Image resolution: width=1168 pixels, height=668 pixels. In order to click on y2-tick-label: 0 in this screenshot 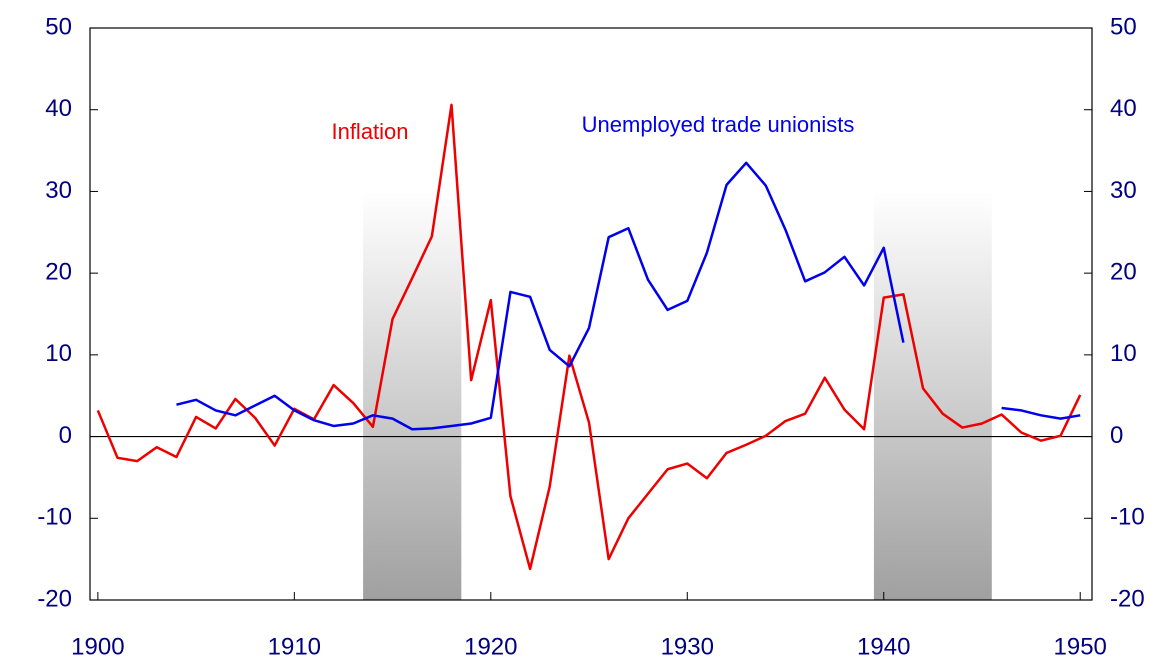, I will do `click(1116, 435)`.